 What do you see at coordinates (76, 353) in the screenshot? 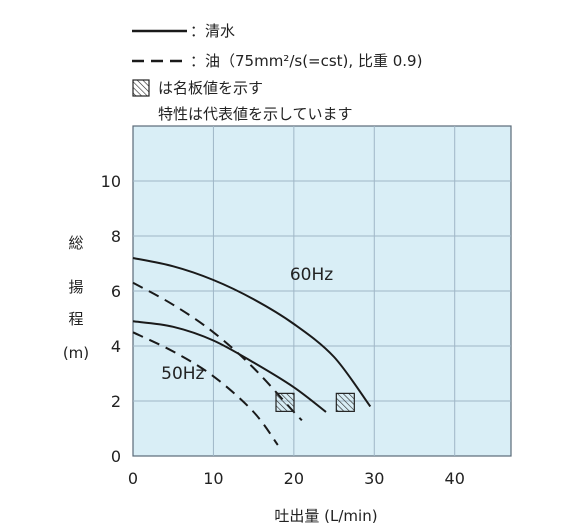
I see `y-axis-title-char: (m)` at bounding box center [76, 353].